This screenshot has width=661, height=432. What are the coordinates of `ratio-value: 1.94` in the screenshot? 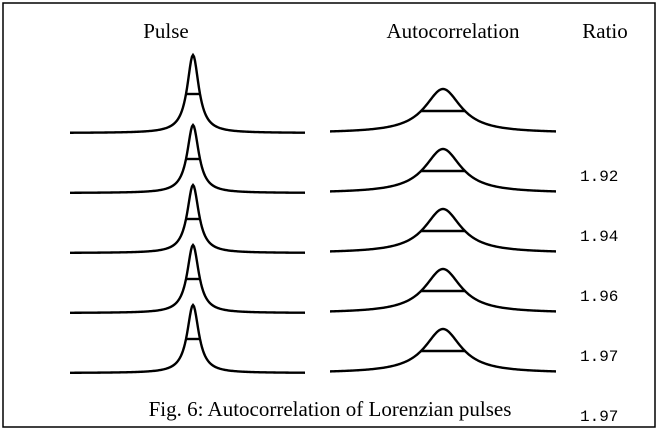 It's located at (599, 237).